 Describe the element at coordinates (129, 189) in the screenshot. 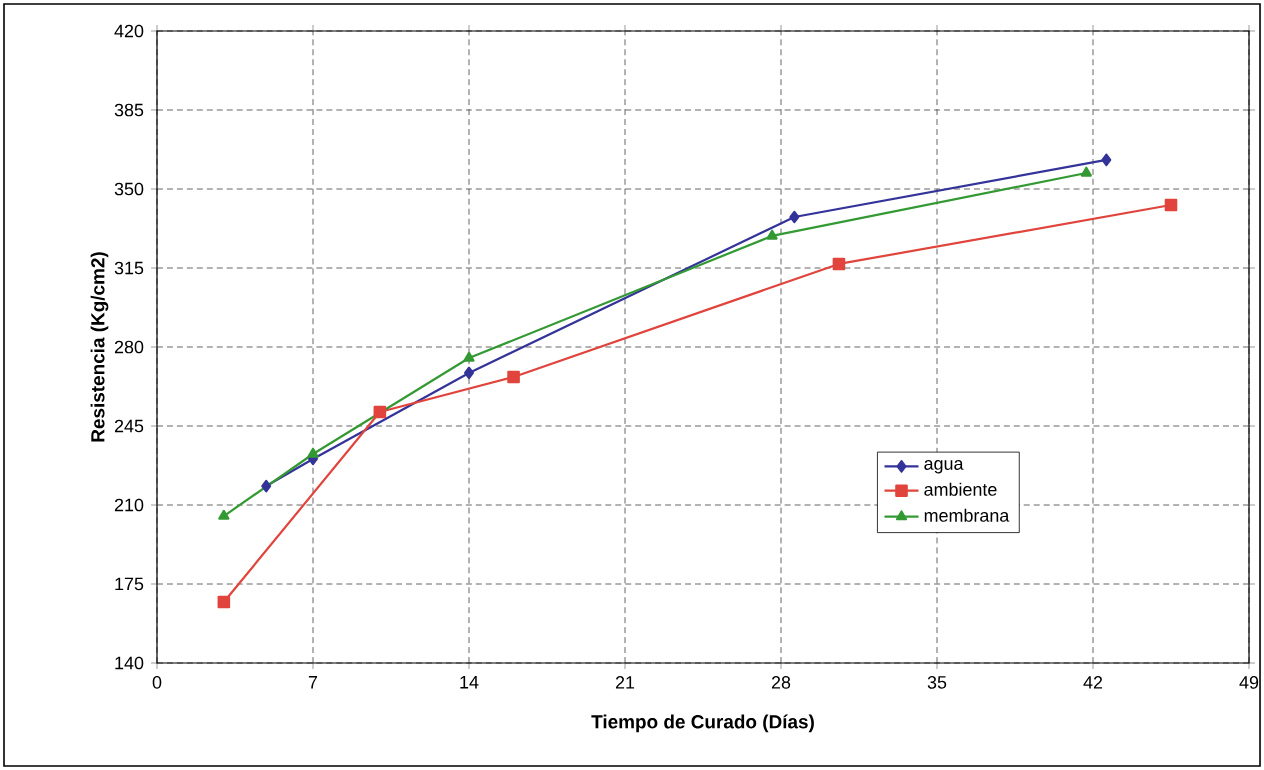

I see `y-tick-label: 350` at that location.